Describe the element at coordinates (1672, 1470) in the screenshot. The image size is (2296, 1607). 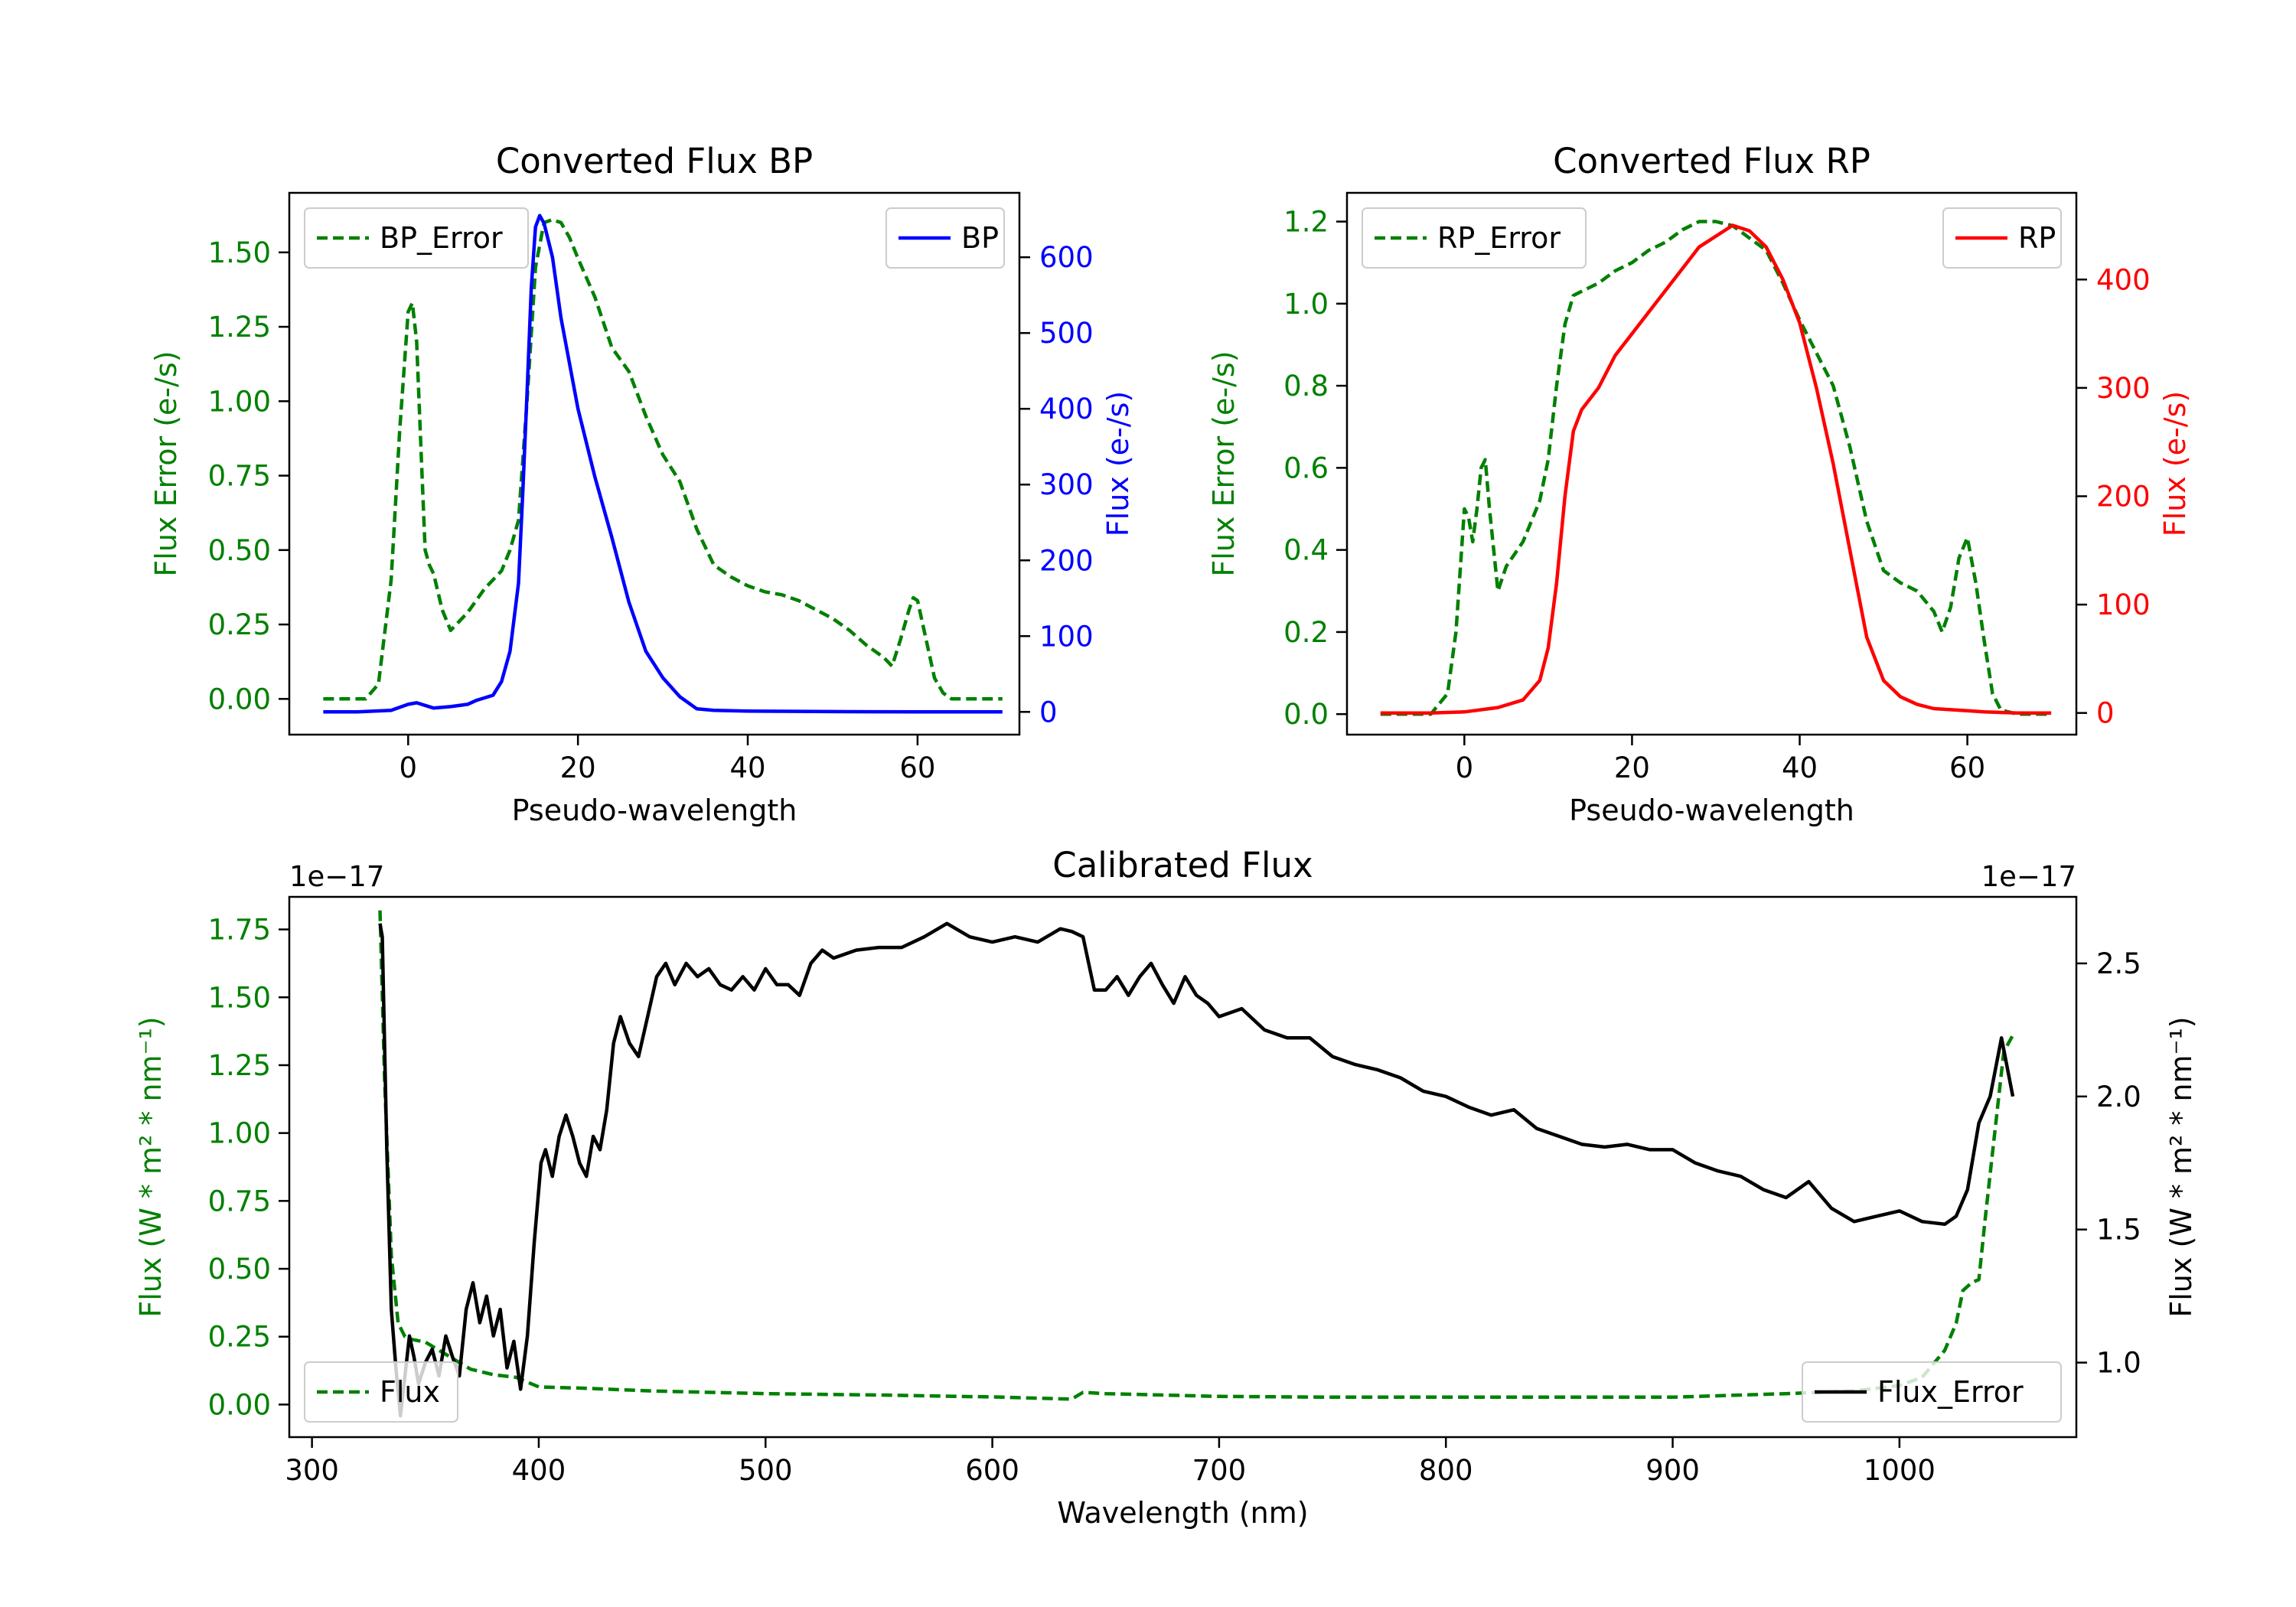
I see `x-tick-label: 900` at that location.